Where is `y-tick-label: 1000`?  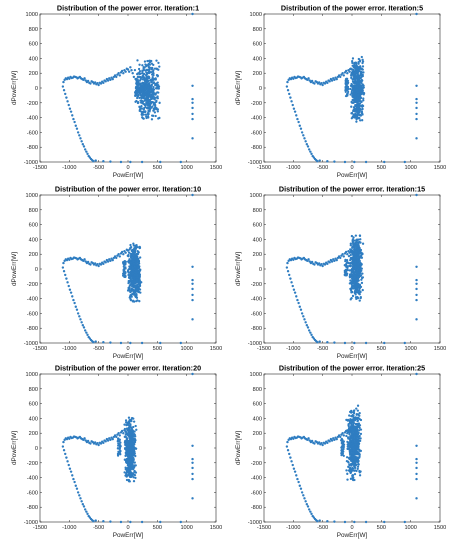
y-tick-label: 1000 is located at coordinates (32, 15).